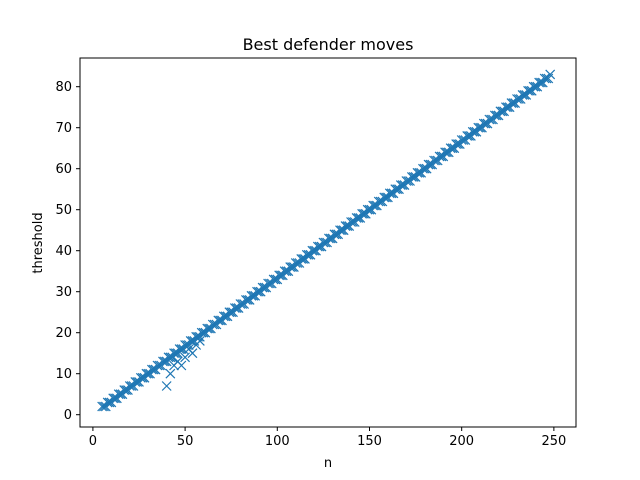 This screenshot has height=480, width=640. I want to click on y-tick-label: 20, so click(63, 333).